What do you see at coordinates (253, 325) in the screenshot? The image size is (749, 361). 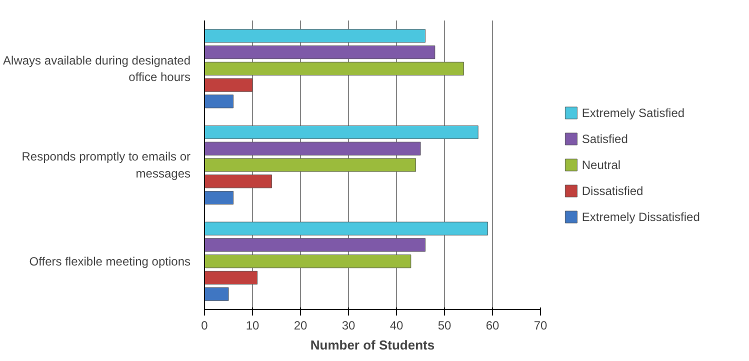 I see `x-tick-label: 10` at bounding box center [253, 325].